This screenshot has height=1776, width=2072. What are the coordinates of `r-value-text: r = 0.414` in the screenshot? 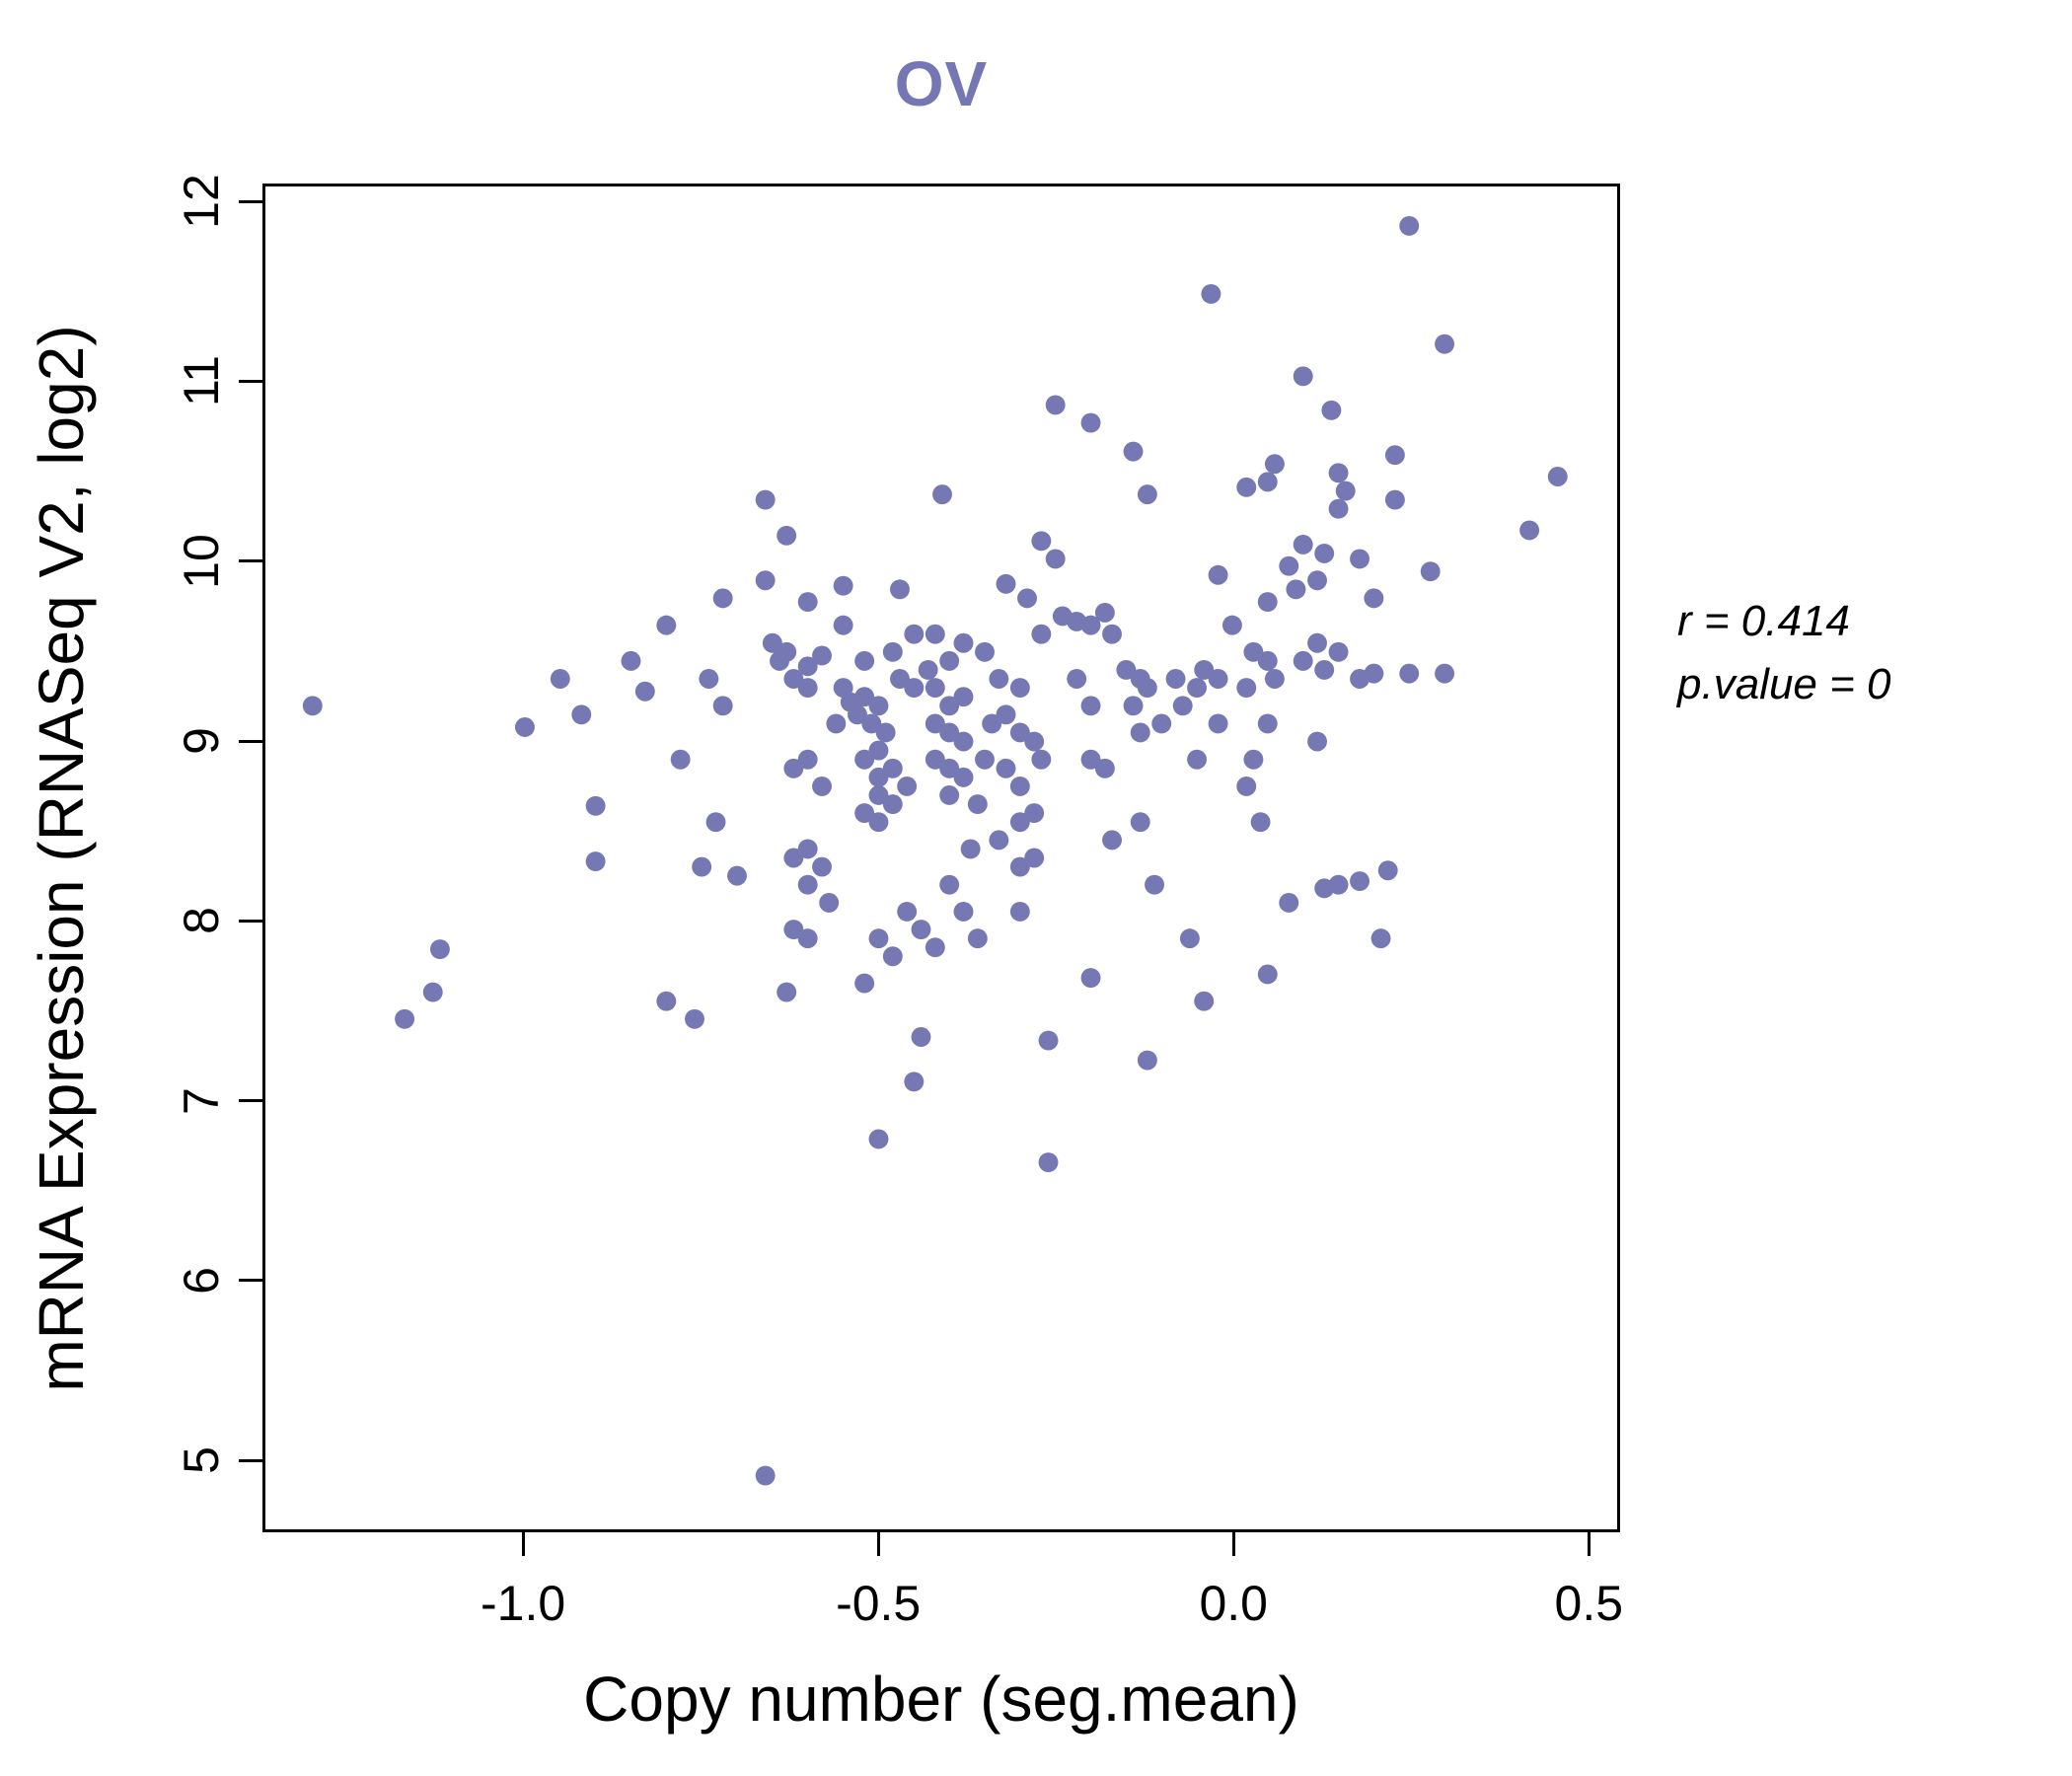 It's located at (1764, 621).